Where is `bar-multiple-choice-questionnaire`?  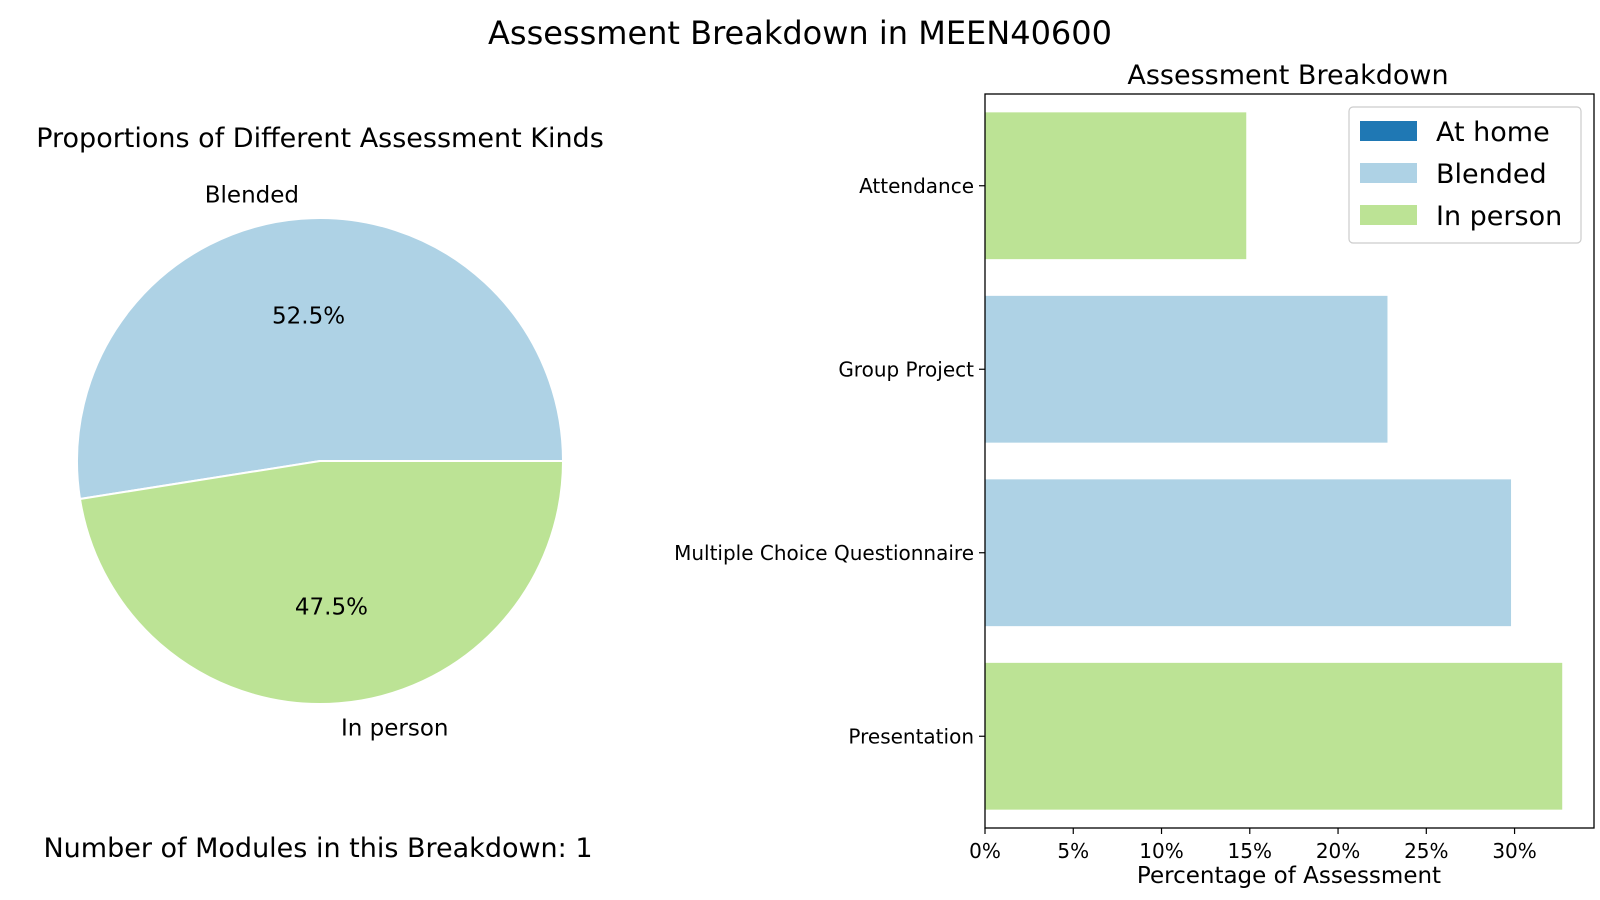 bar-multiple-choice-questionnaire is located at coordinates (1248, 553).